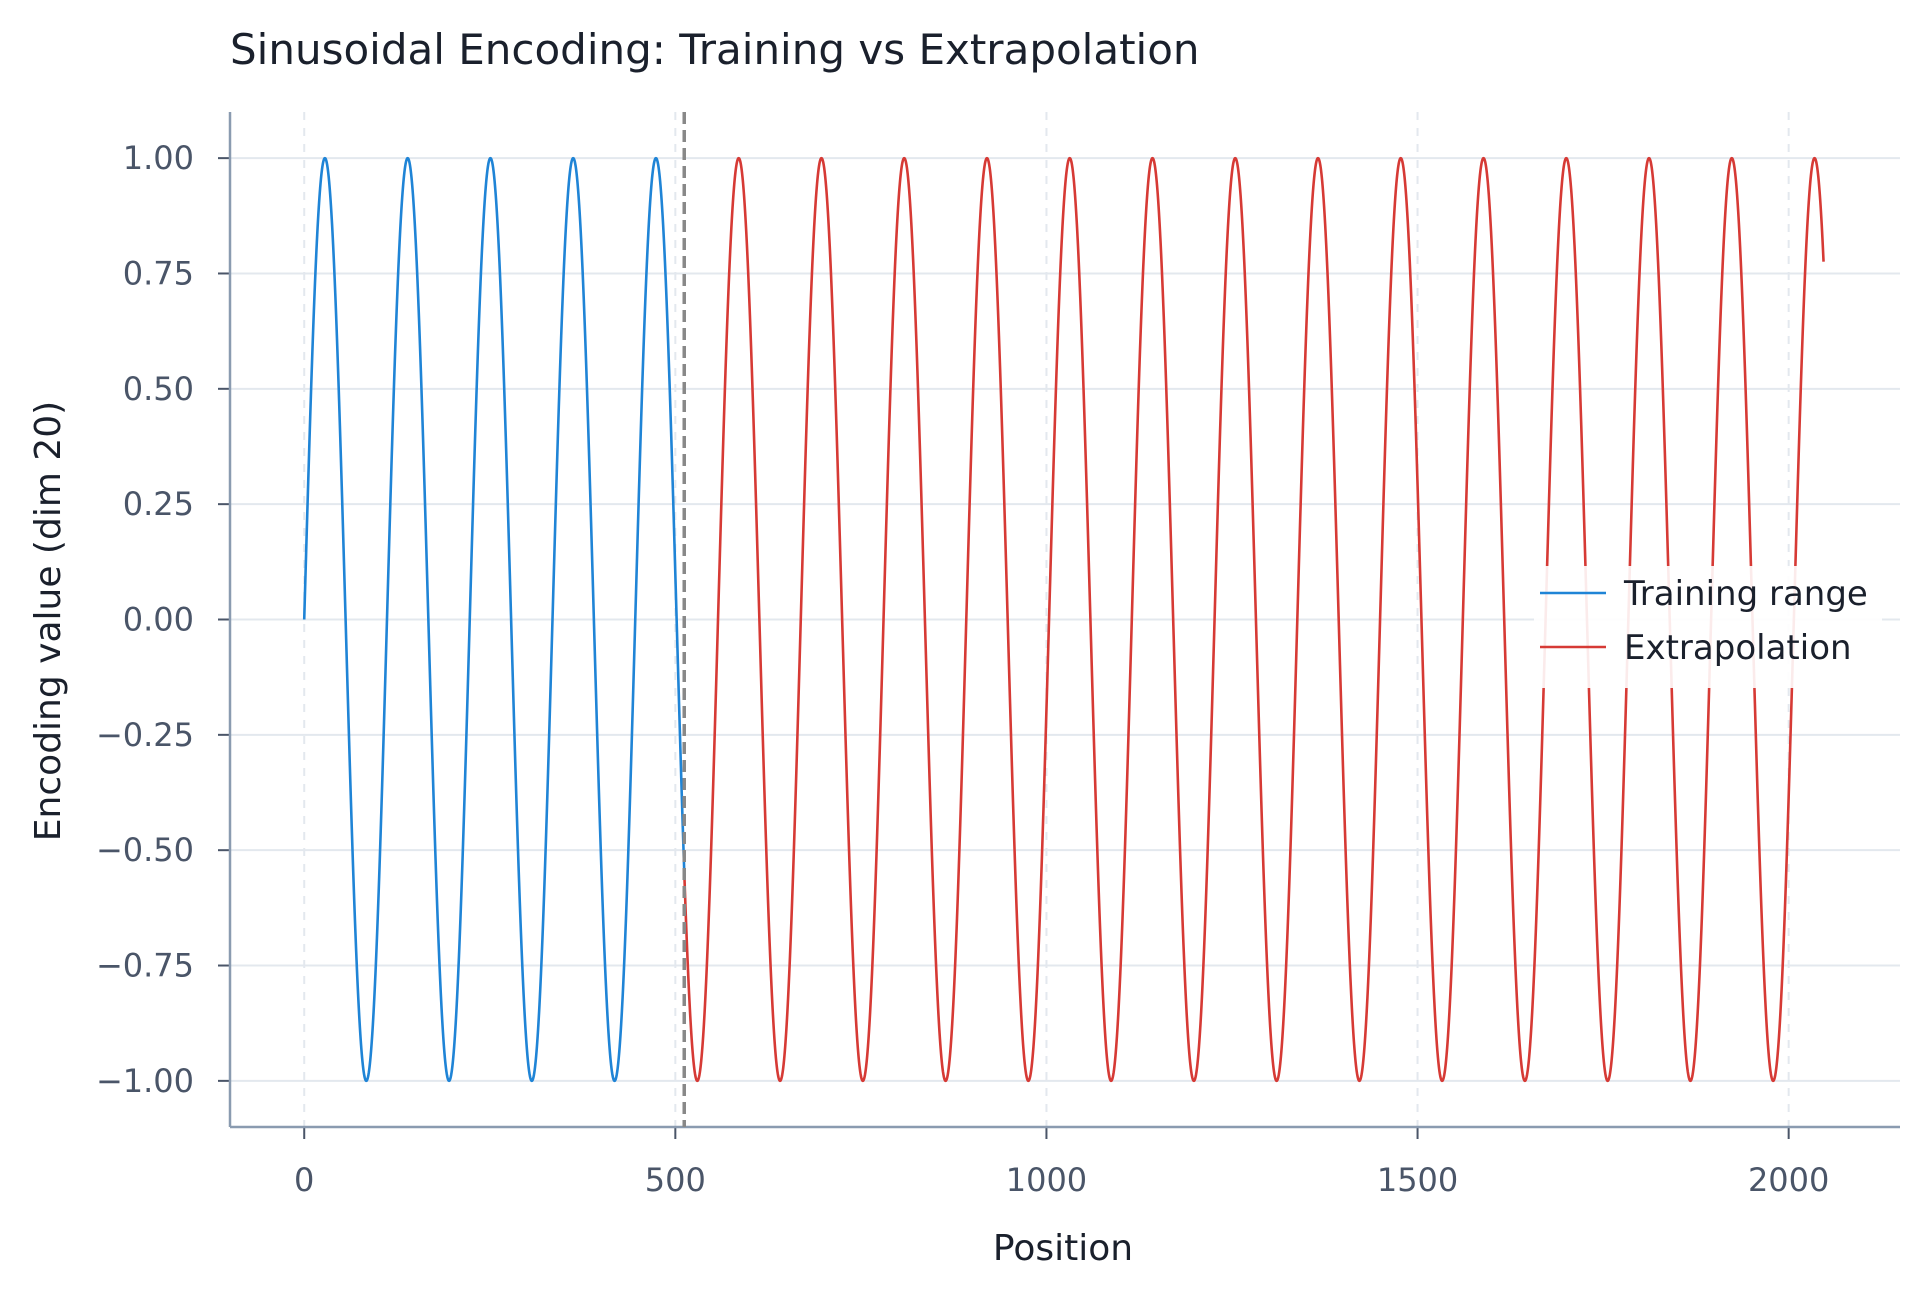 This screenshot has height=1292, width=1920. Describe the element at coordinates (1745, 594) in the screenshot. I see `legend-label: Training range` at that location.